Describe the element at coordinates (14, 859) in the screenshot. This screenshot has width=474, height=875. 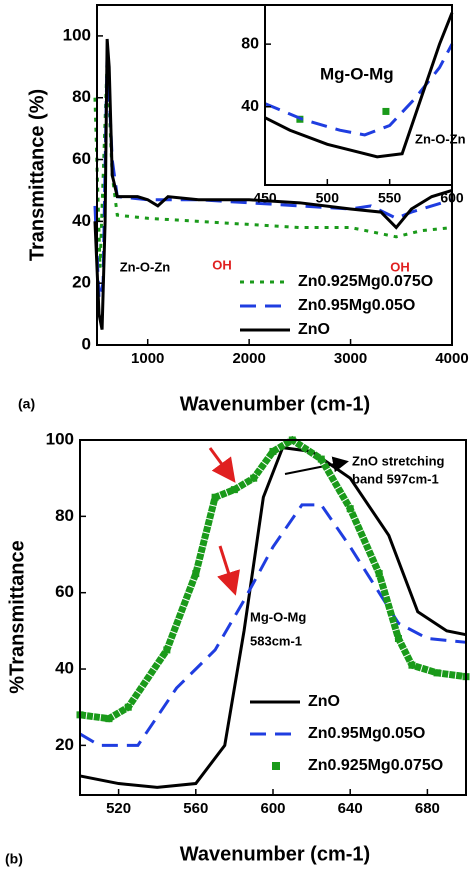
I see `panel-label: (b)` at that location.